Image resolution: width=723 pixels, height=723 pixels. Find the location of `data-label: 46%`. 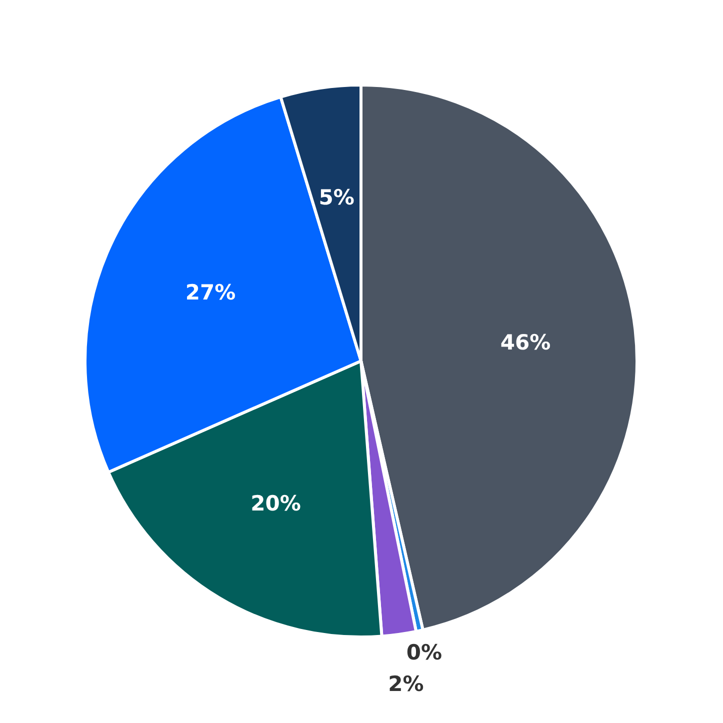

data-label: 46% is located at coordinates (525, 342).